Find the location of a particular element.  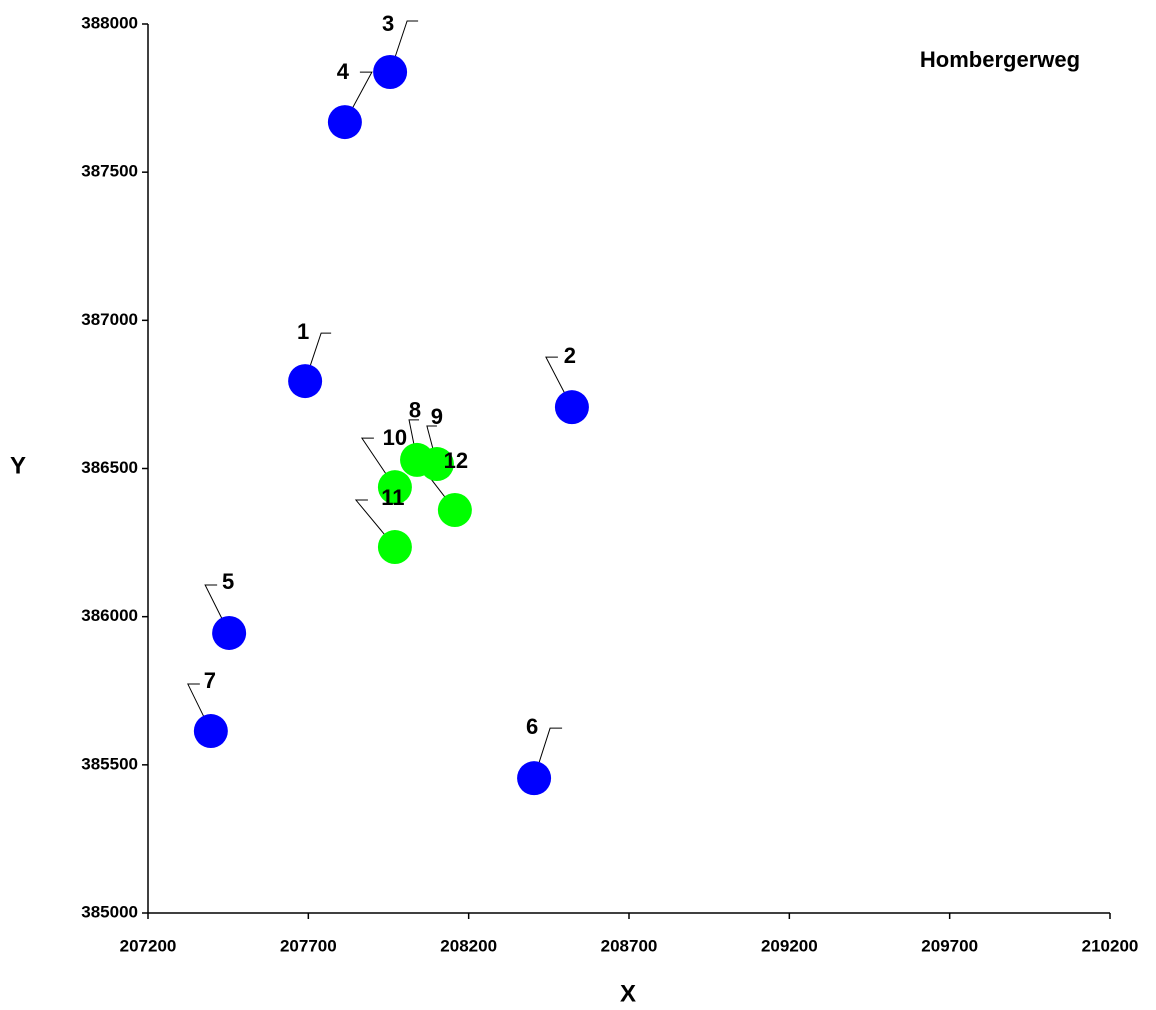

x-tick-label: 209700 is located at coordinates (949, 945).